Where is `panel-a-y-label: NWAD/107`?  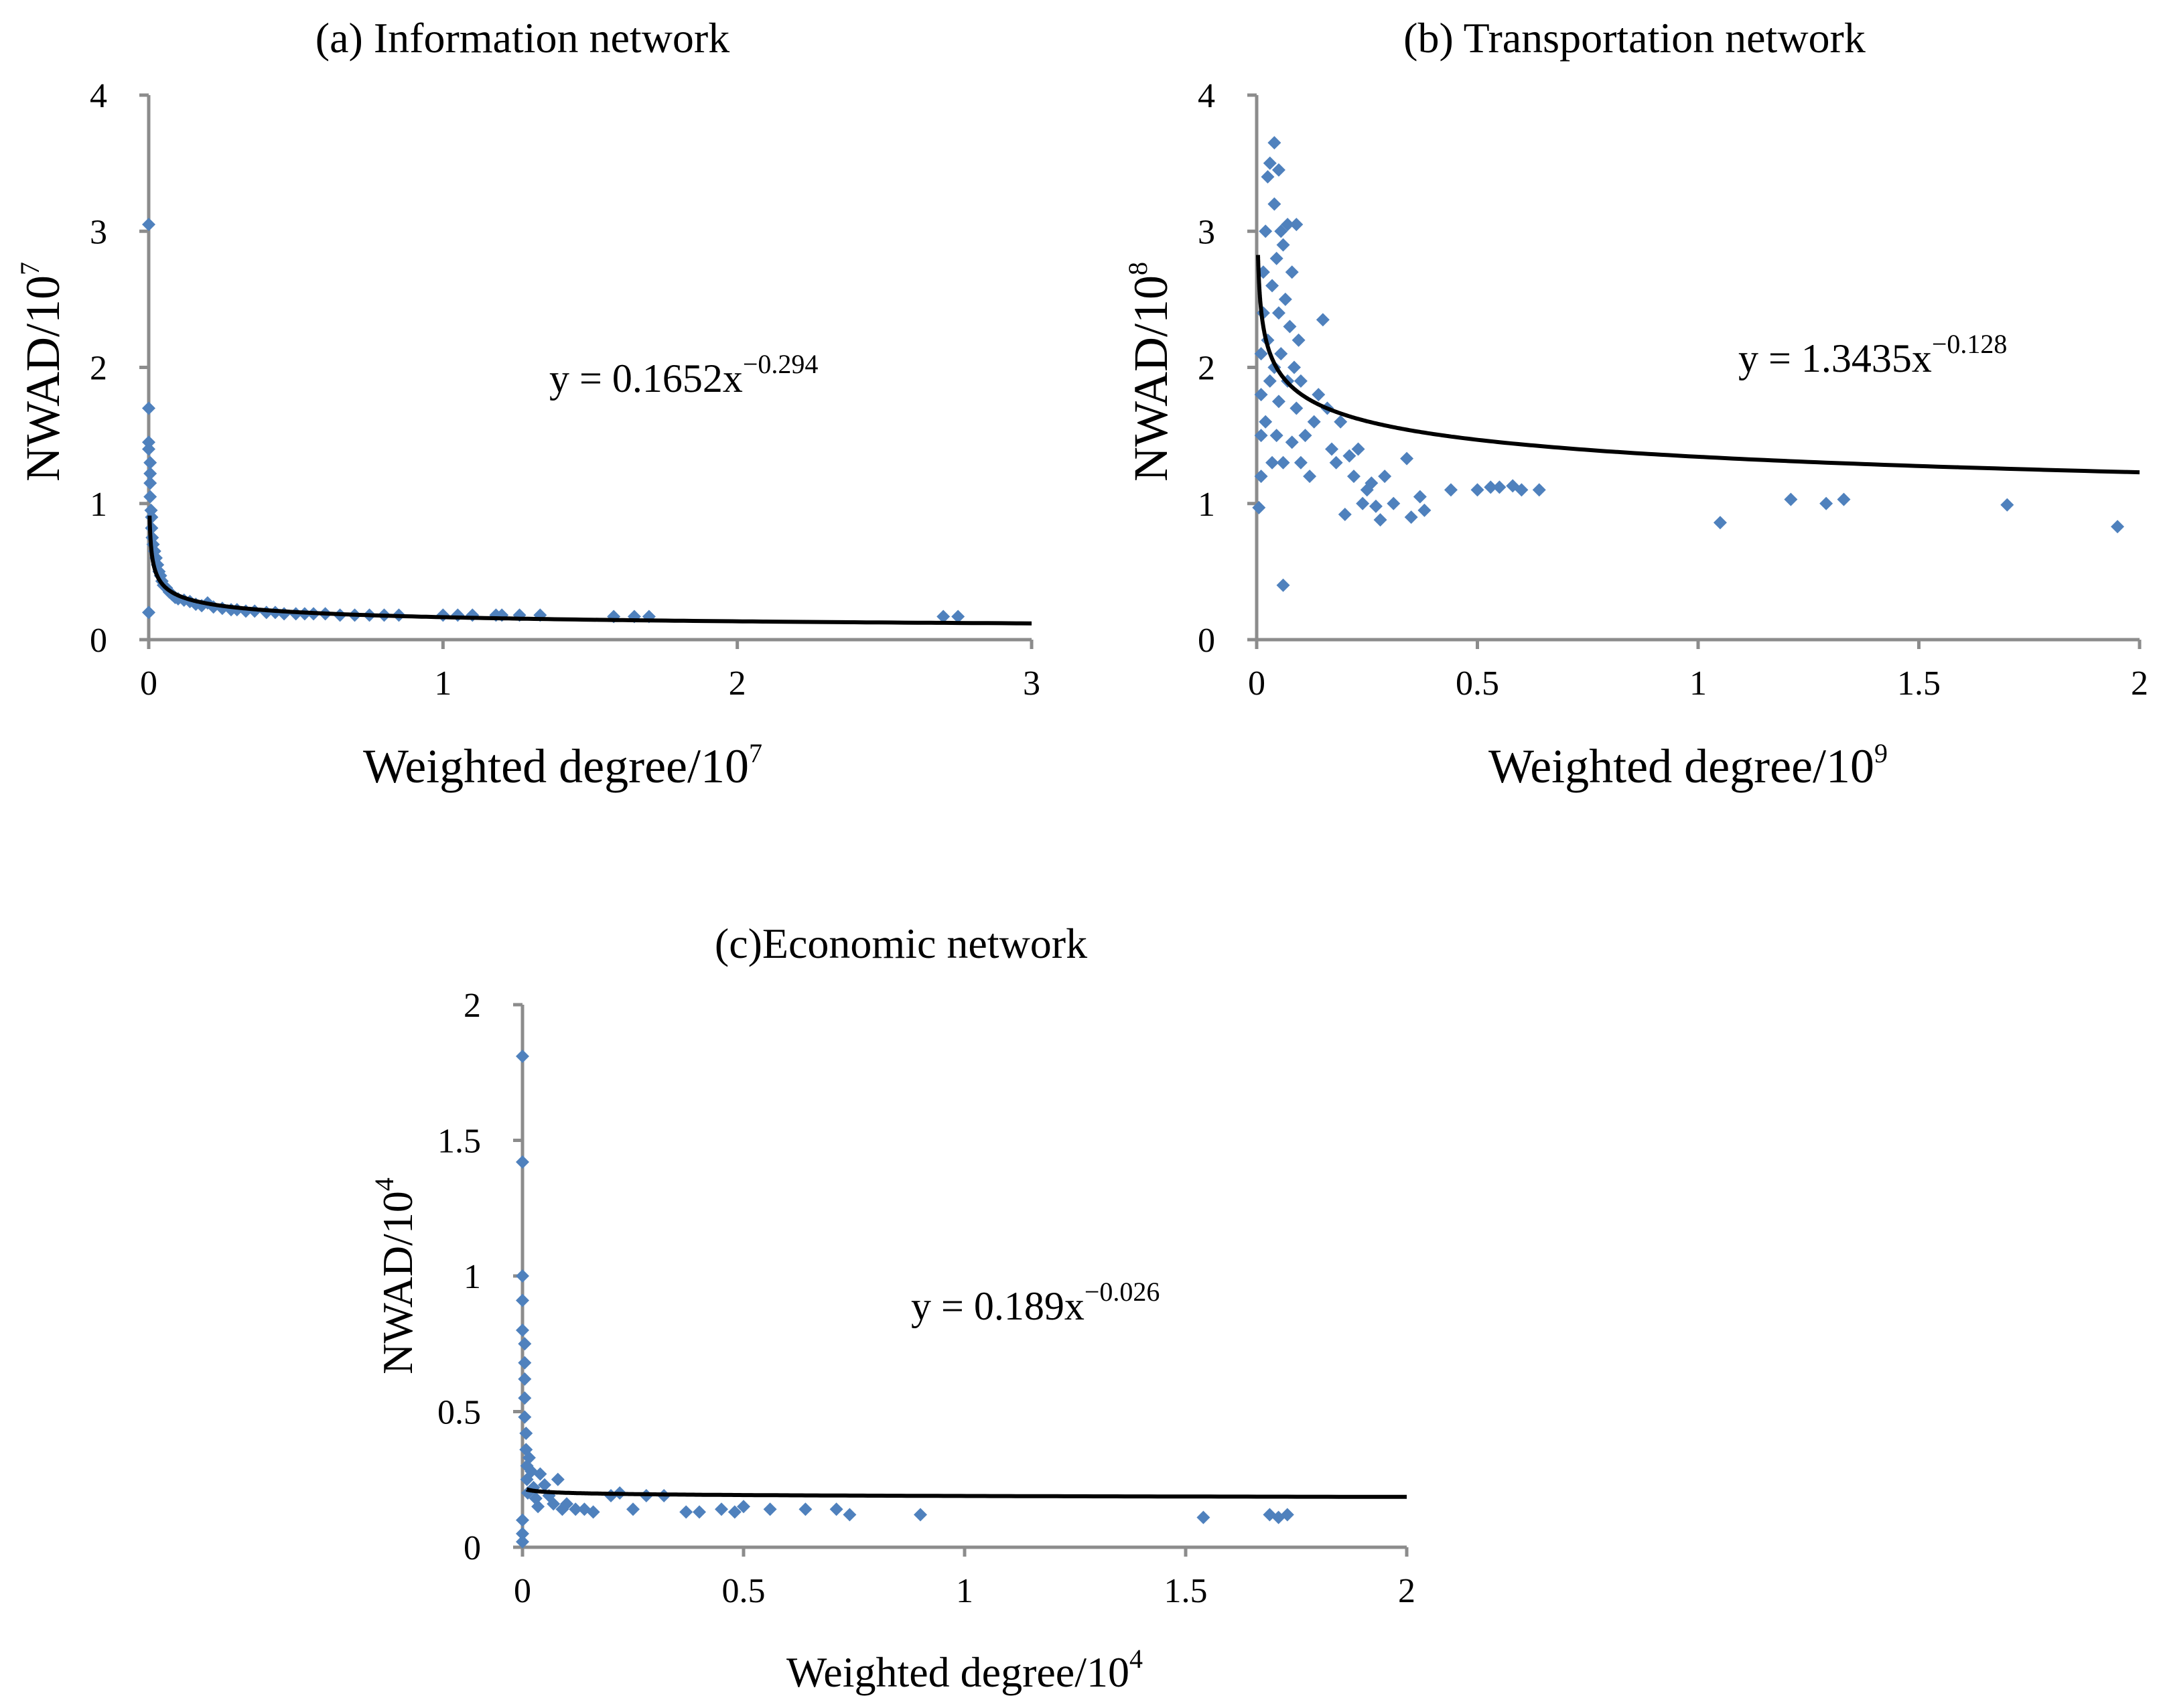 panel-a-y-label: NWAD/107 is located at coordinates (42, 372).